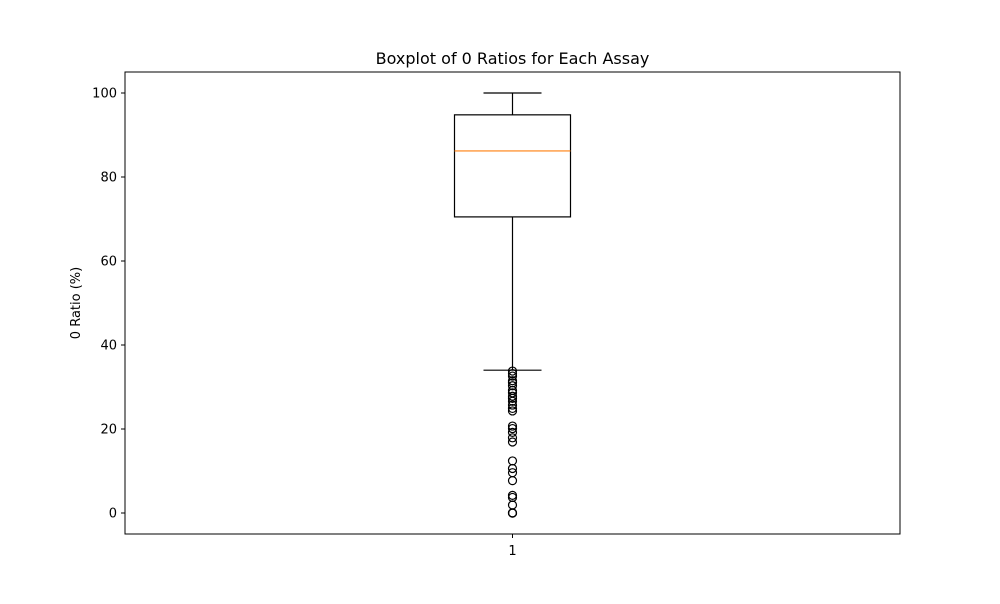  Describe the element at coordinates (513, 58) in the screenshot. I see `chart-title: Boxplot of 0 Ratios for Each Assay` at that location.